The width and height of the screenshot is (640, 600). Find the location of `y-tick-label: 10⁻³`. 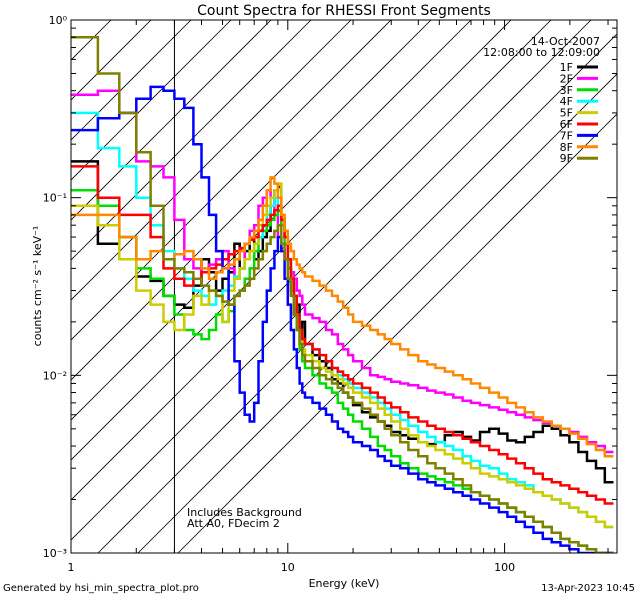

y-tick-label: 10⁻³ is located at coordinates (55, 553).